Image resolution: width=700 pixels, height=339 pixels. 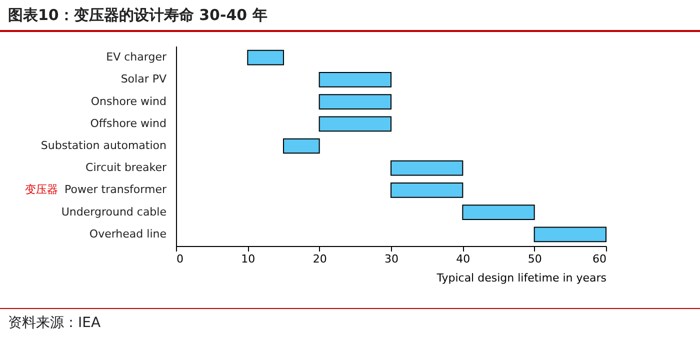 What do you see at coordinates (128, 101) in the screenshot?
I see `y-tick-label: Onshore wind` at bounding box center [128, 101].